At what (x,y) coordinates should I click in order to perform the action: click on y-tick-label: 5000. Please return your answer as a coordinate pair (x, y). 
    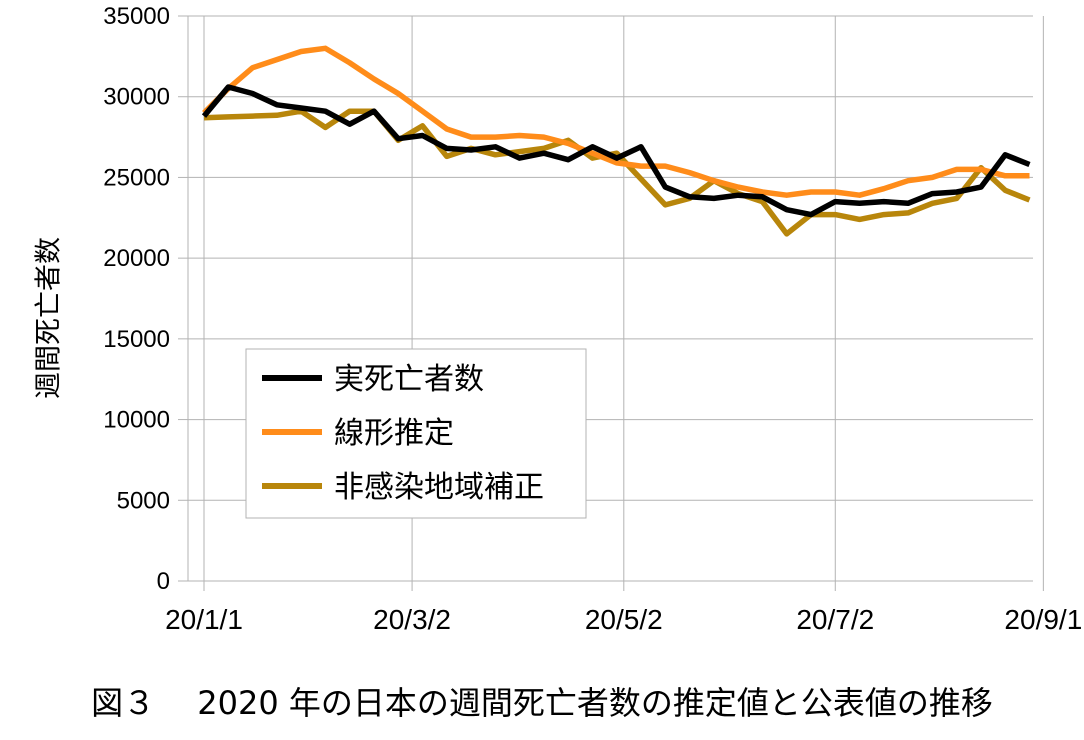
    Looking at the image, I should click on (143, 500).